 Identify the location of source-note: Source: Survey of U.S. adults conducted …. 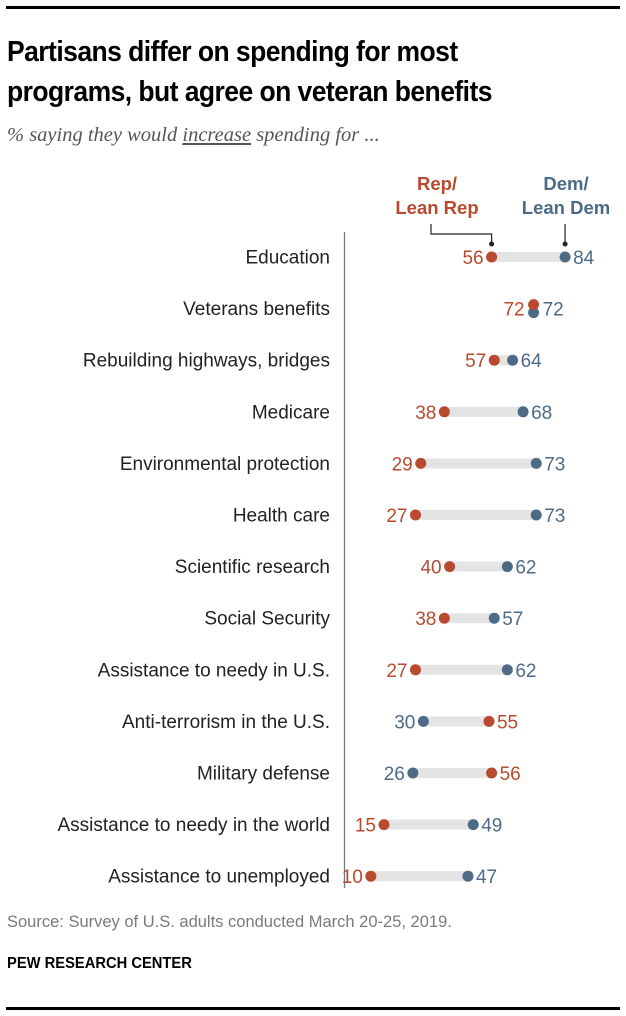
(229, 922).